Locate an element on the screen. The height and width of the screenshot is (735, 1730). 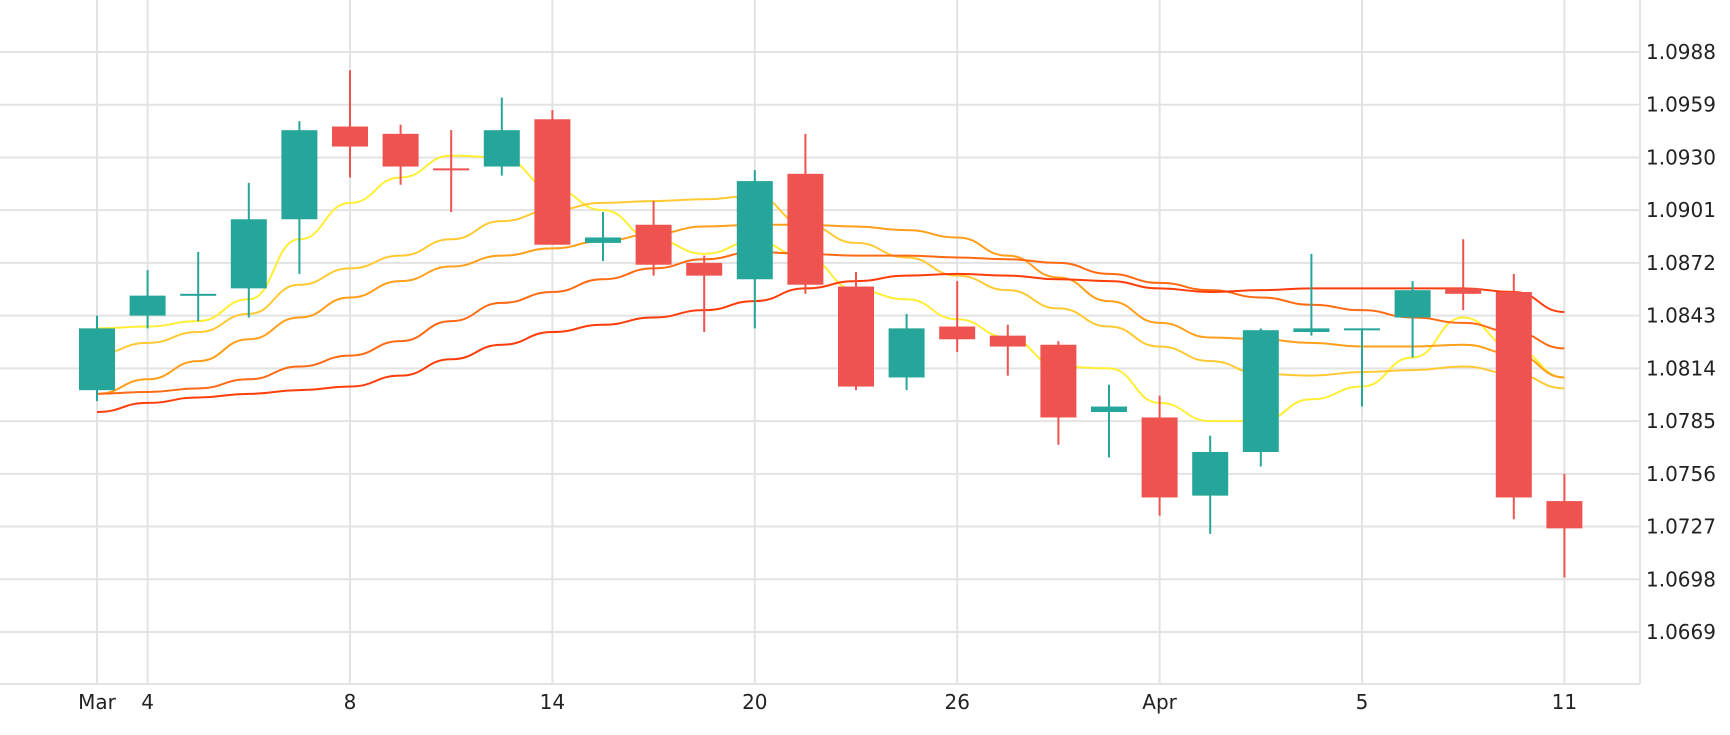
y-tick-label: 1.0959 is located at coordinates (1681, 105).